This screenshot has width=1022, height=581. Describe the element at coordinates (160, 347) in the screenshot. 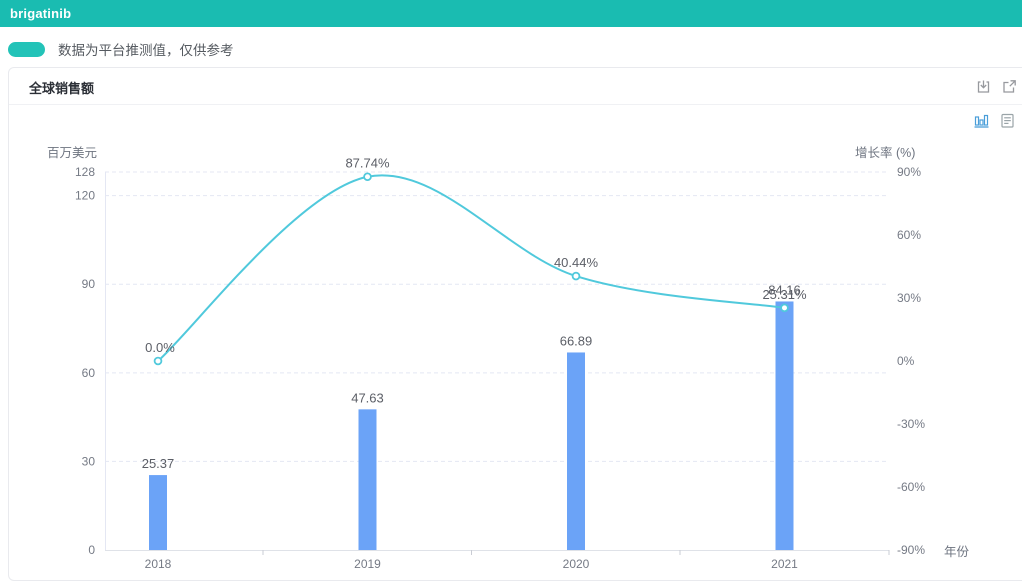

I see `line-label-2018: 0.0%` at that location.